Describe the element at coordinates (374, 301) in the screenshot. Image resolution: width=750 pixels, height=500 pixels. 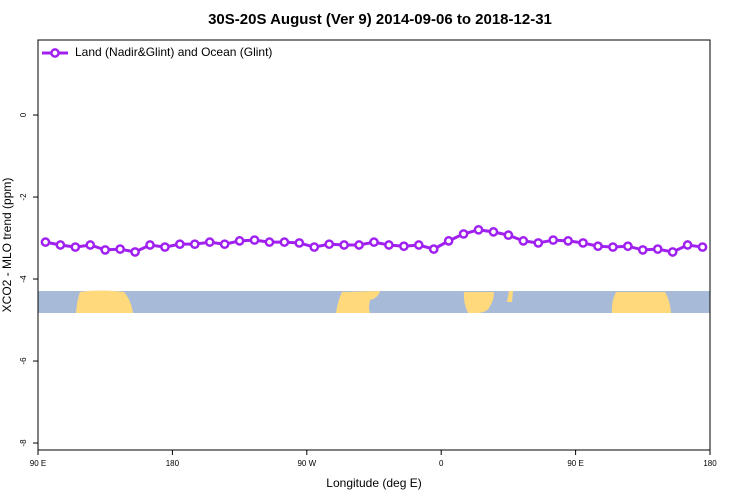
I see `land-mask` at that location.